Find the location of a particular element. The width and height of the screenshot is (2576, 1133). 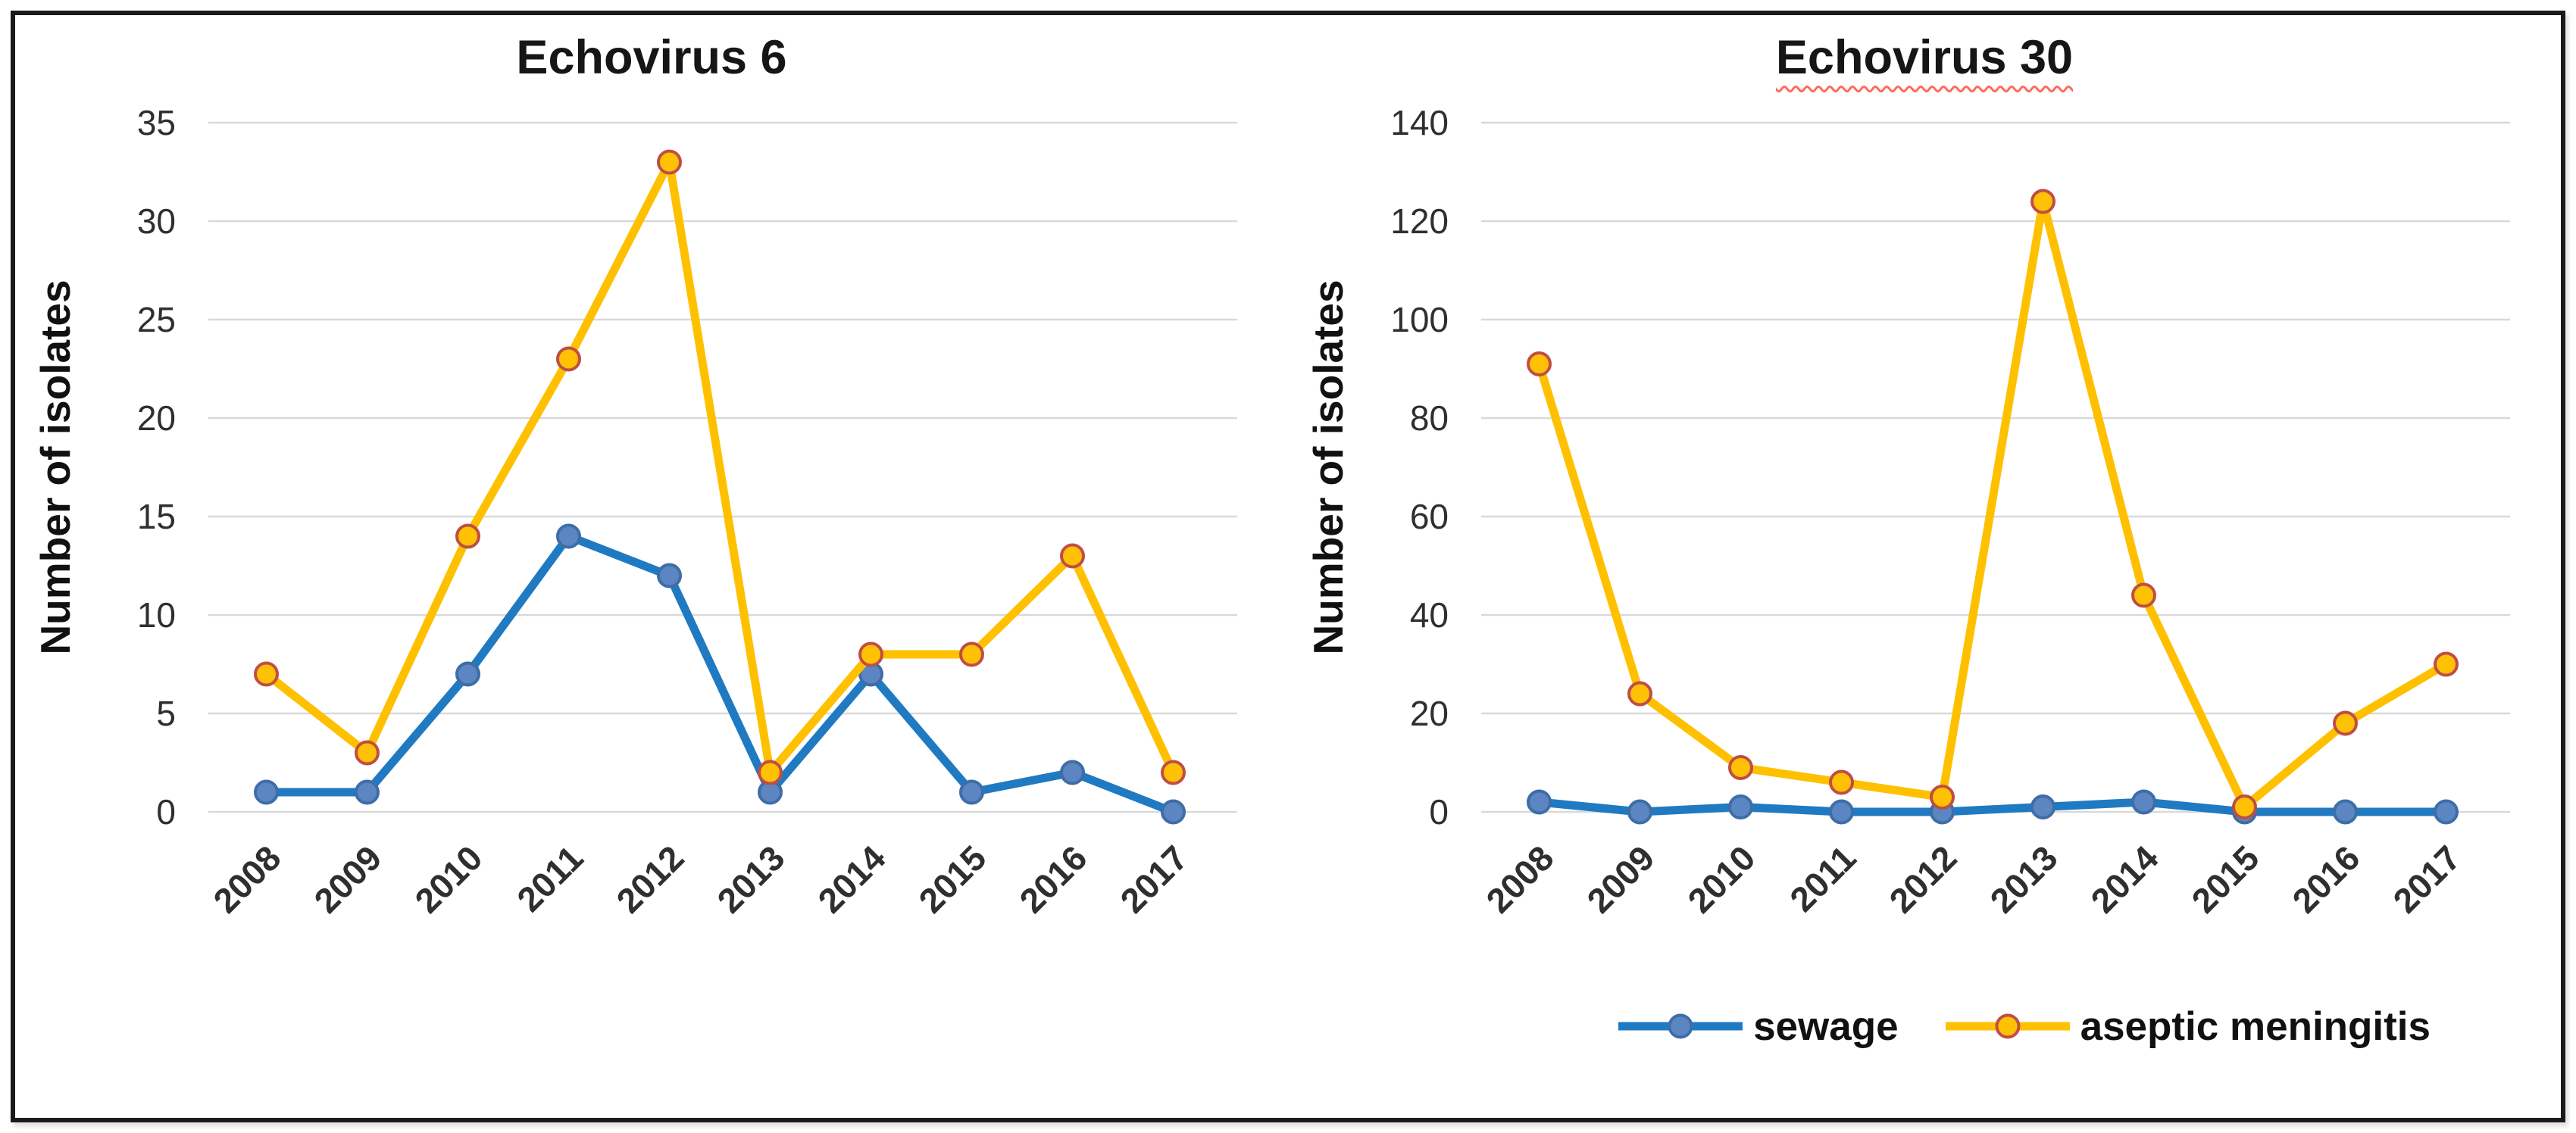

chart-title-text: Echovirus 30 is located at coordinates (1925, 57).